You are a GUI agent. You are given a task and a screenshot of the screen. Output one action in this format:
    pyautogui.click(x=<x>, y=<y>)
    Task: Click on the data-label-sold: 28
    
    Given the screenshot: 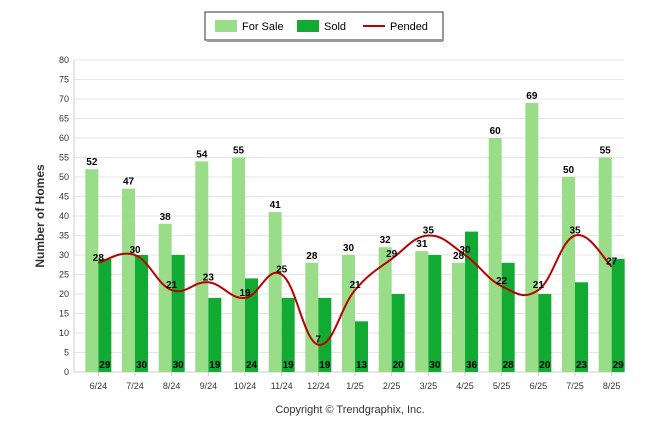 What is the action you would take?
    pyautogui.click(x=509, y=365)
    